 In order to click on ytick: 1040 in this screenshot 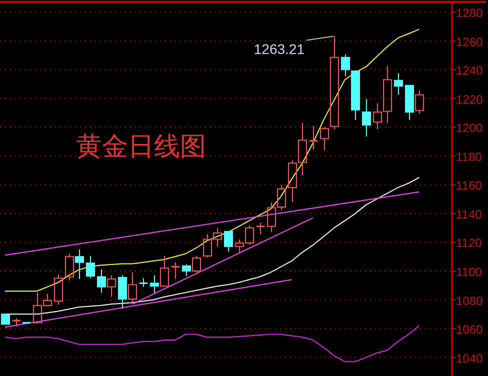, I will do `click(469, 358)`.